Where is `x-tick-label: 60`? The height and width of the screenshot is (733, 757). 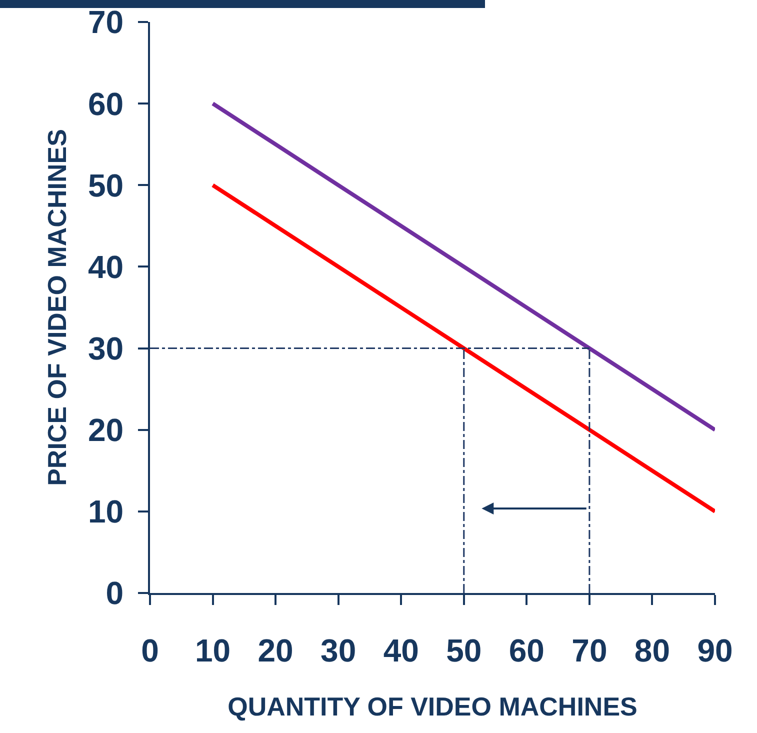 x-tick-label: 60 is located at coordinates (526, 650).